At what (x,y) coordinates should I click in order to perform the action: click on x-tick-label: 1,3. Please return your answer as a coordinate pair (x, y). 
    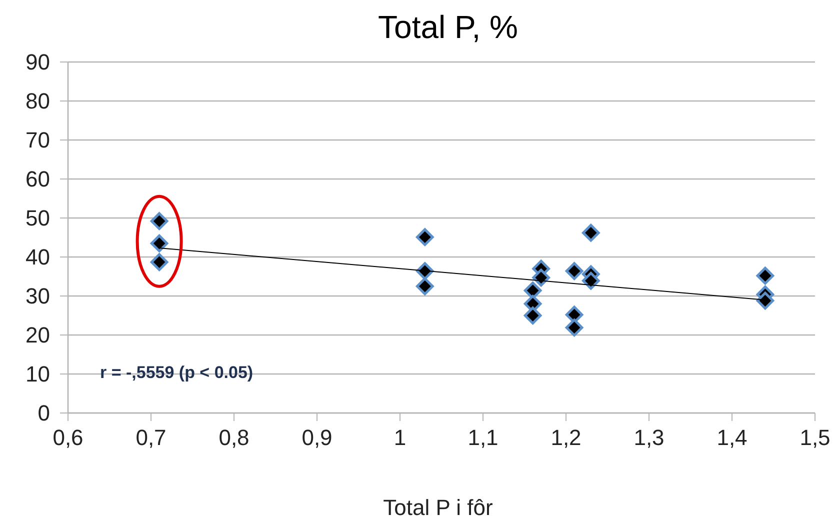
    Looking at the image, I should click on (649, 437).